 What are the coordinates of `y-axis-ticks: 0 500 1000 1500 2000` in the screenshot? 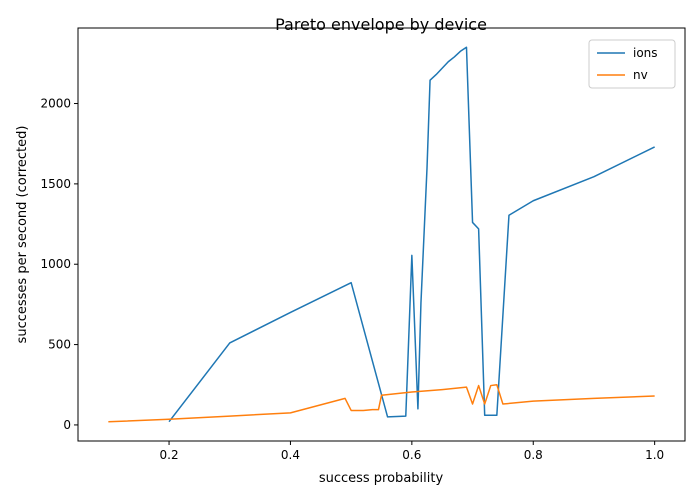 It's located at (59, 264).